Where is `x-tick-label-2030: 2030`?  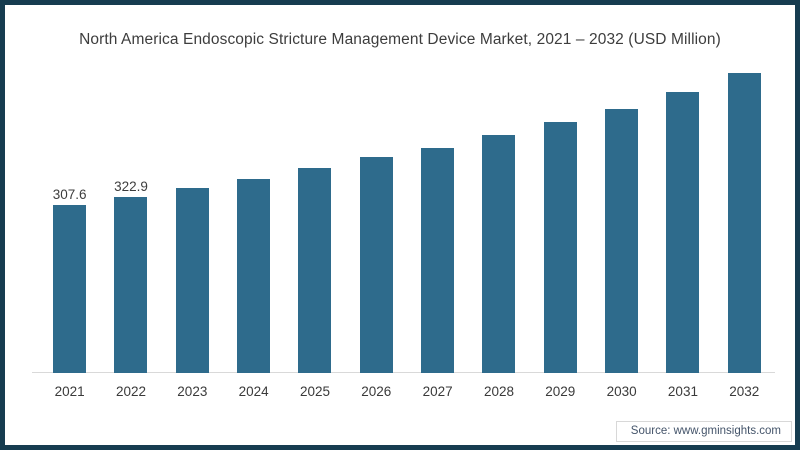 x-tick-label-2030: 2030 is located at coordinates (621, 391).